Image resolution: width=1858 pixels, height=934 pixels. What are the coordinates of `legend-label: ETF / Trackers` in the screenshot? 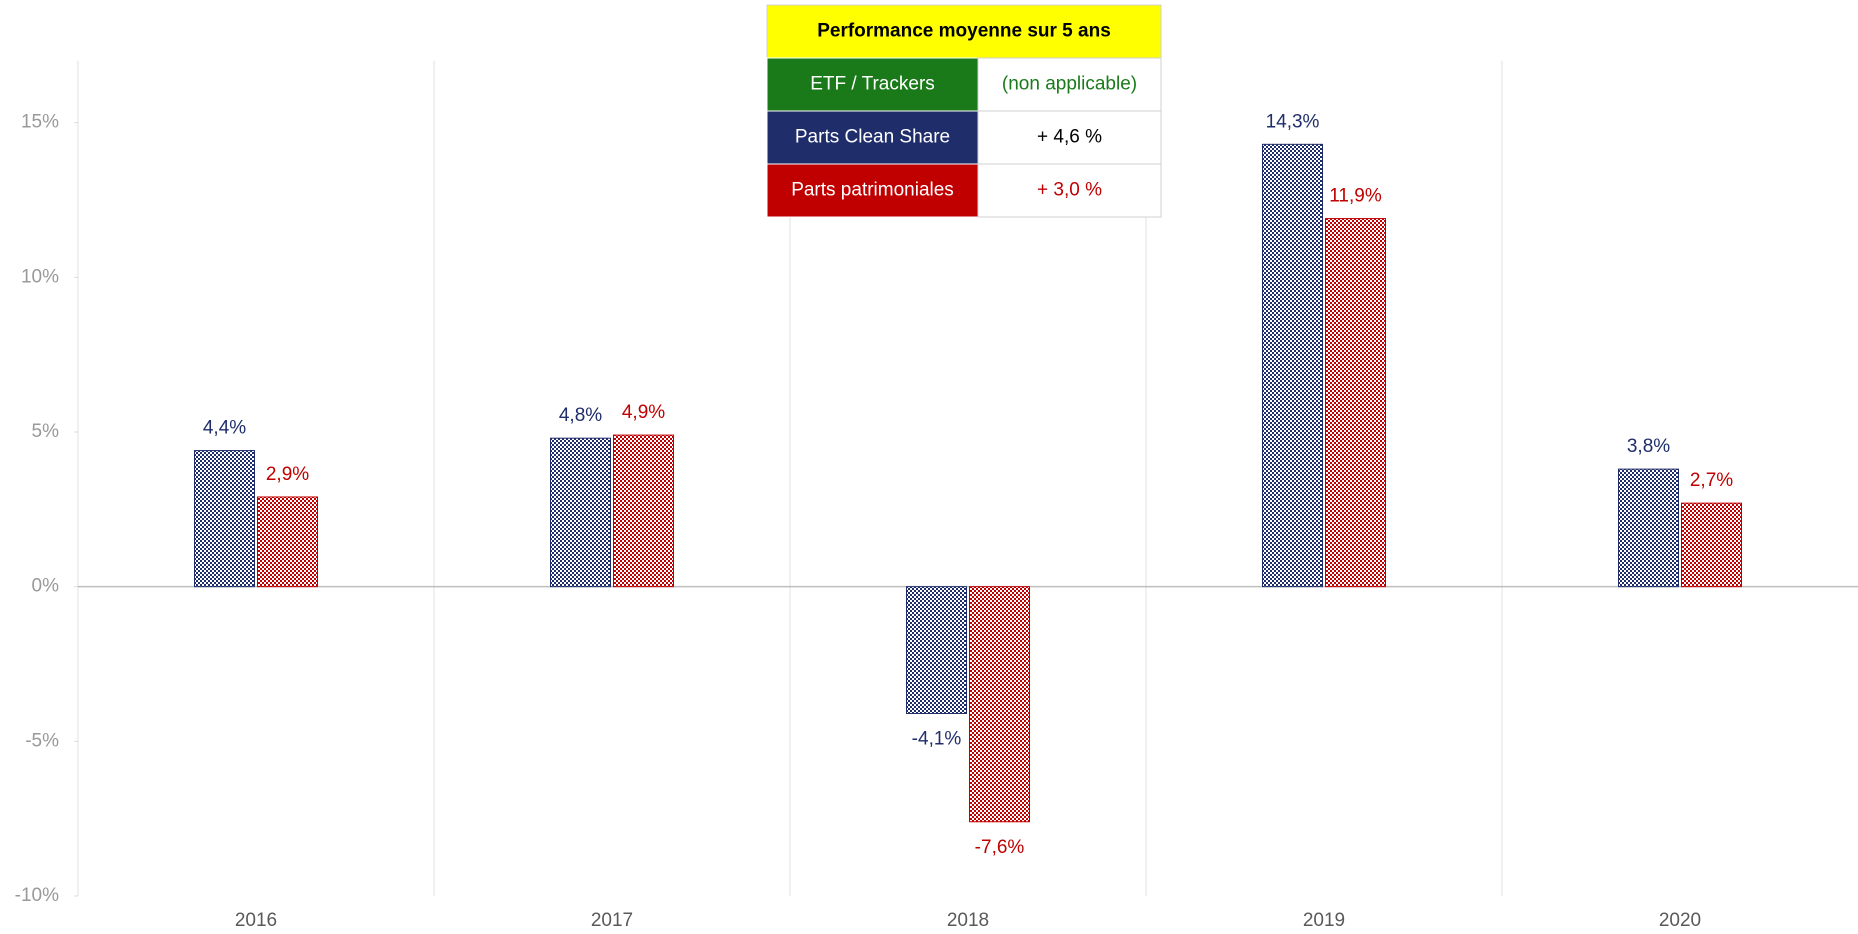 It's located at (872, 84).